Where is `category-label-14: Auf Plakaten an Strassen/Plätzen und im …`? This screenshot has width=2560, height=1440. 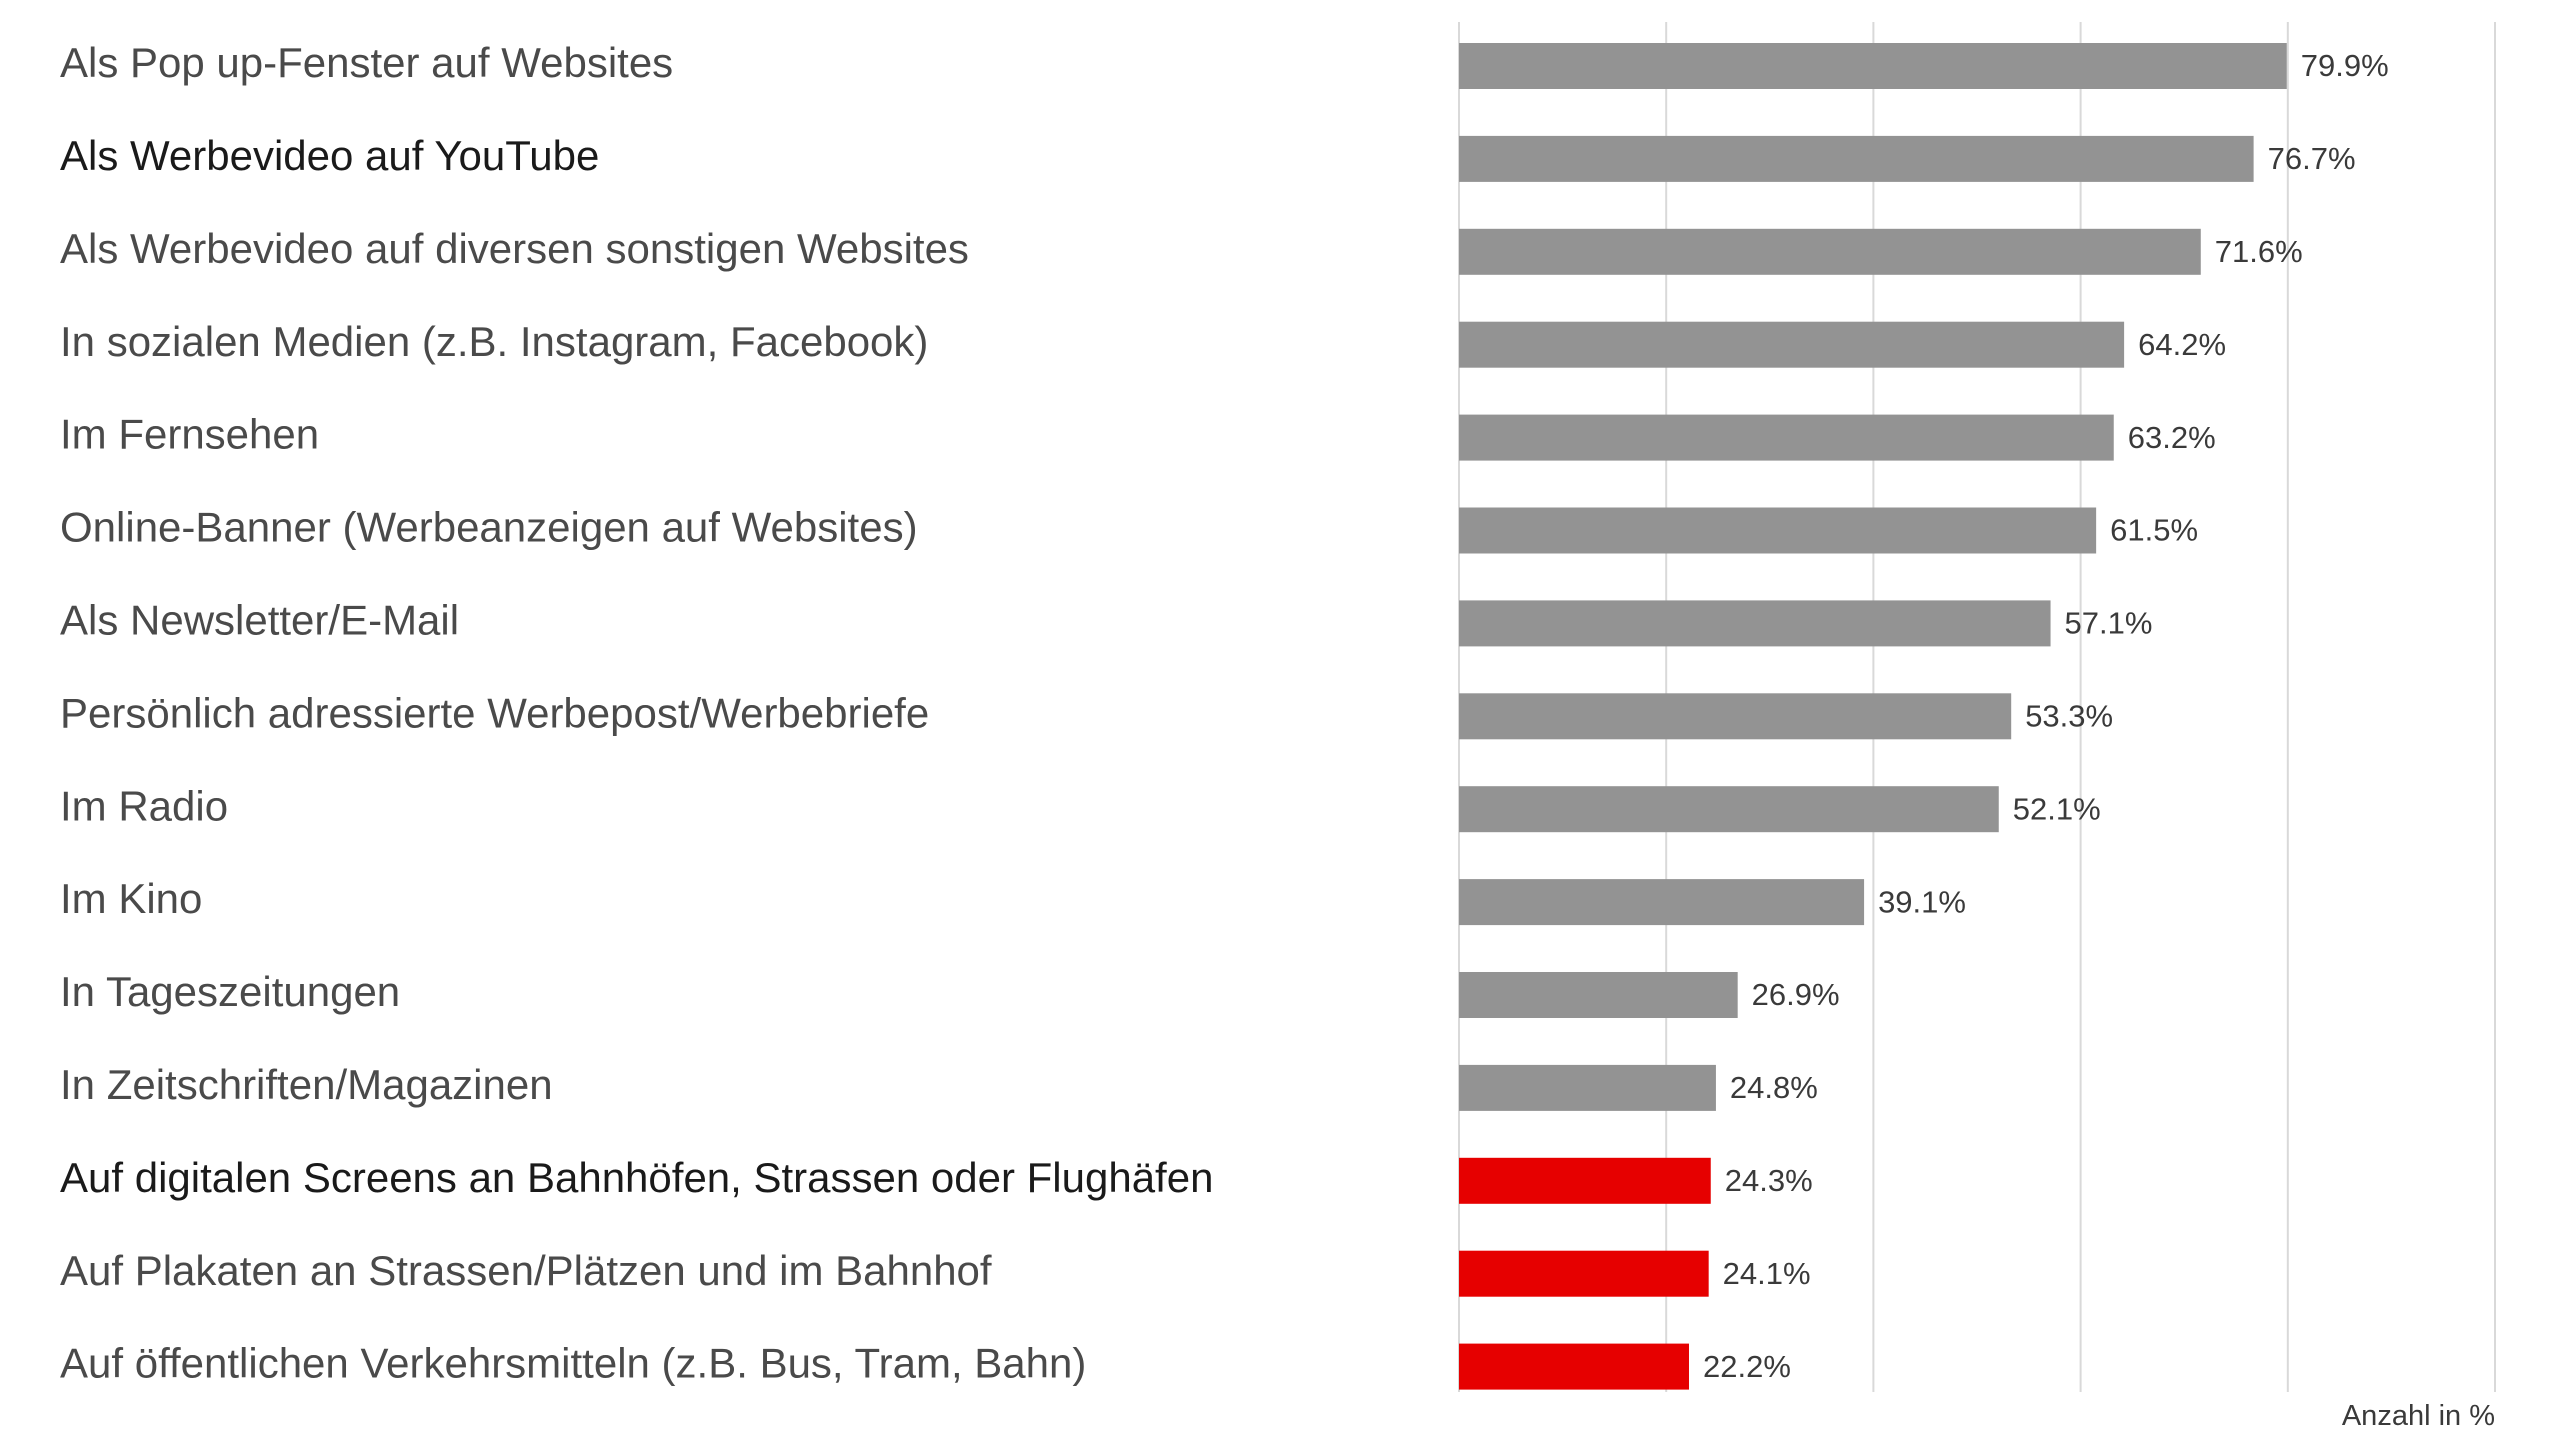 category-label-14: Auf Plakaten an Strassen/Plätzen und im … is located at coordinates (526, 1270).